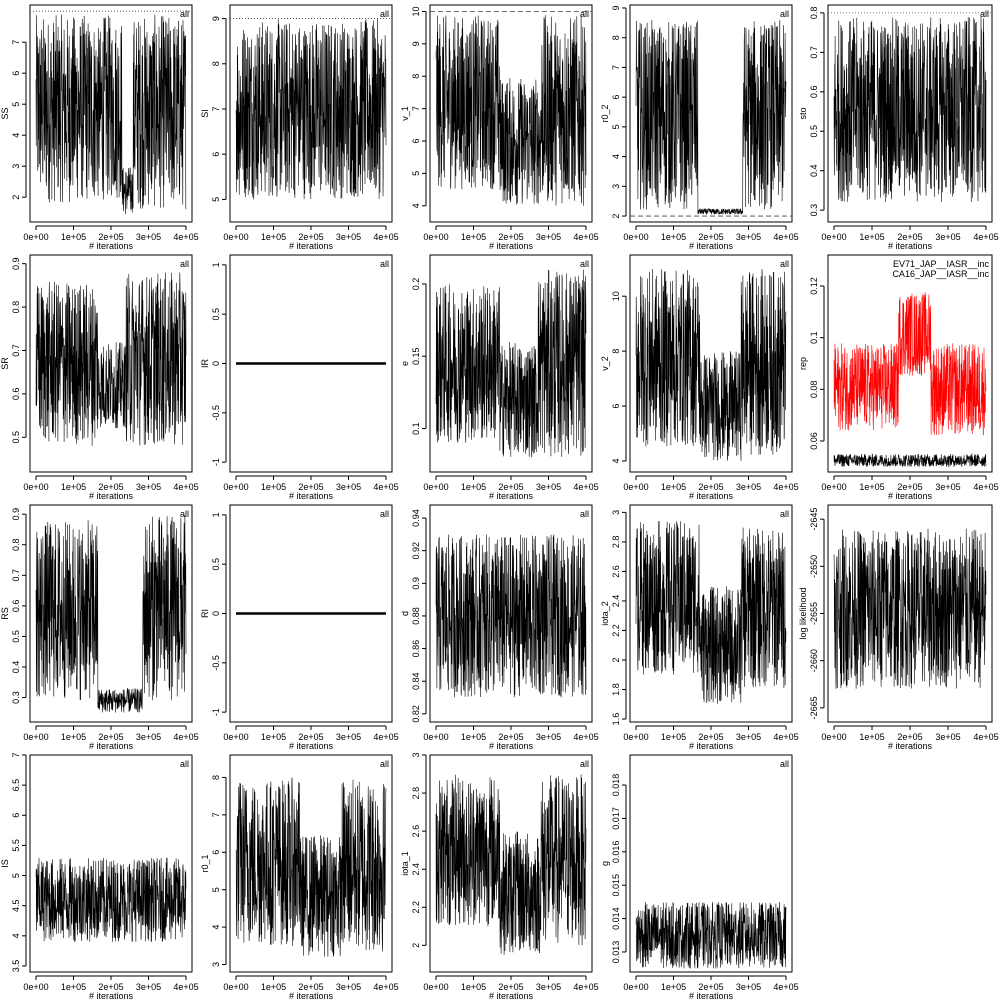  Describe the element at coordinates (16, 845) in the screenshot. I see `y-tick-label: 5.5` at that location.